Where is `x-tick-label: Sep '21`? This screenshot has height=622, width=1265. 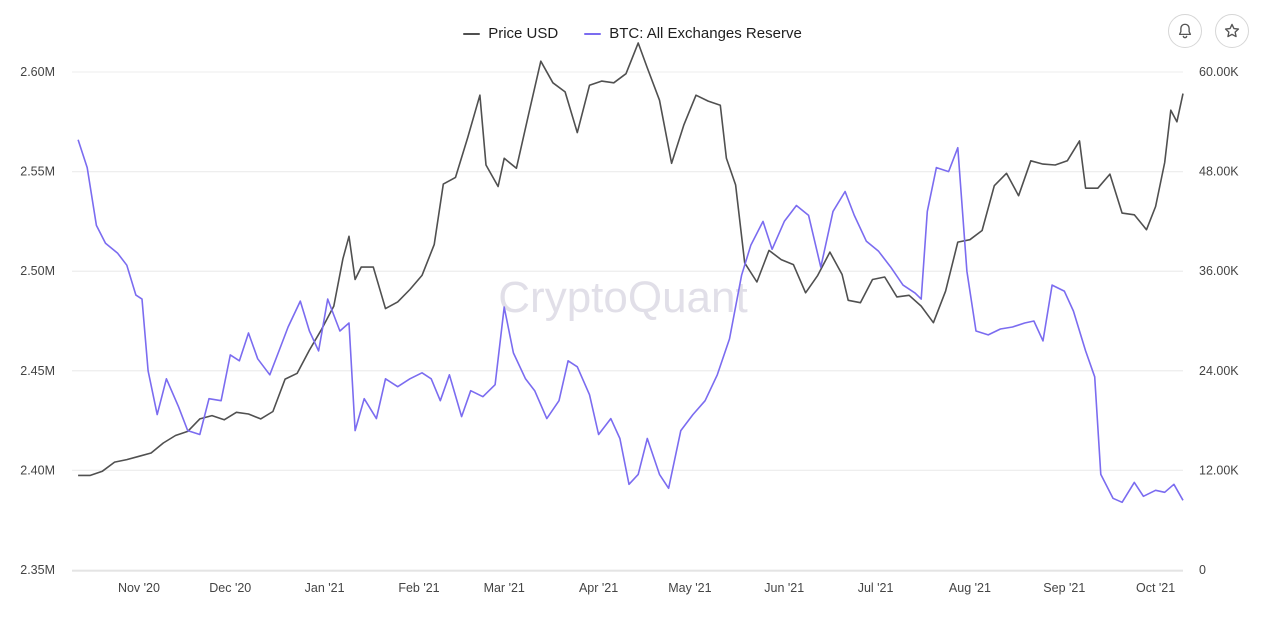
x-tick-label: Sep '21 is located at coordinates (1064, 588).